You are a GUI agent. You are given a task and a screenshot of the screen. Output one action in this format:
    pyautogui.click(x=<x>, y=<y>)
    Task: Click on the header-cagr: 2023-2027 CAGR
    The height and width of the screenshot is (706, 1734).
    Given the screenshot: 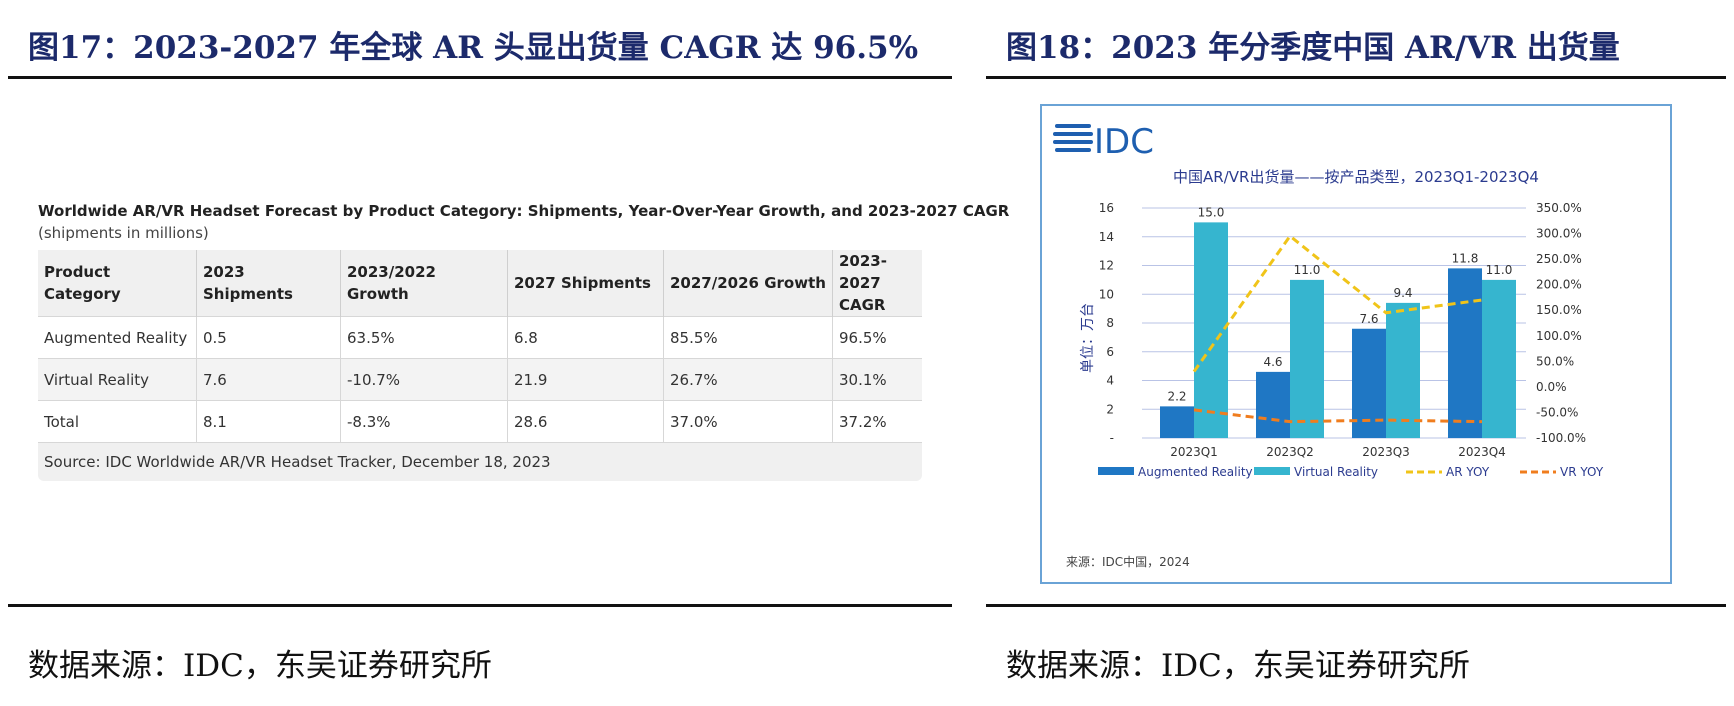 What is the action you would take?
    pyautogui.click(x=877, y=283)
    